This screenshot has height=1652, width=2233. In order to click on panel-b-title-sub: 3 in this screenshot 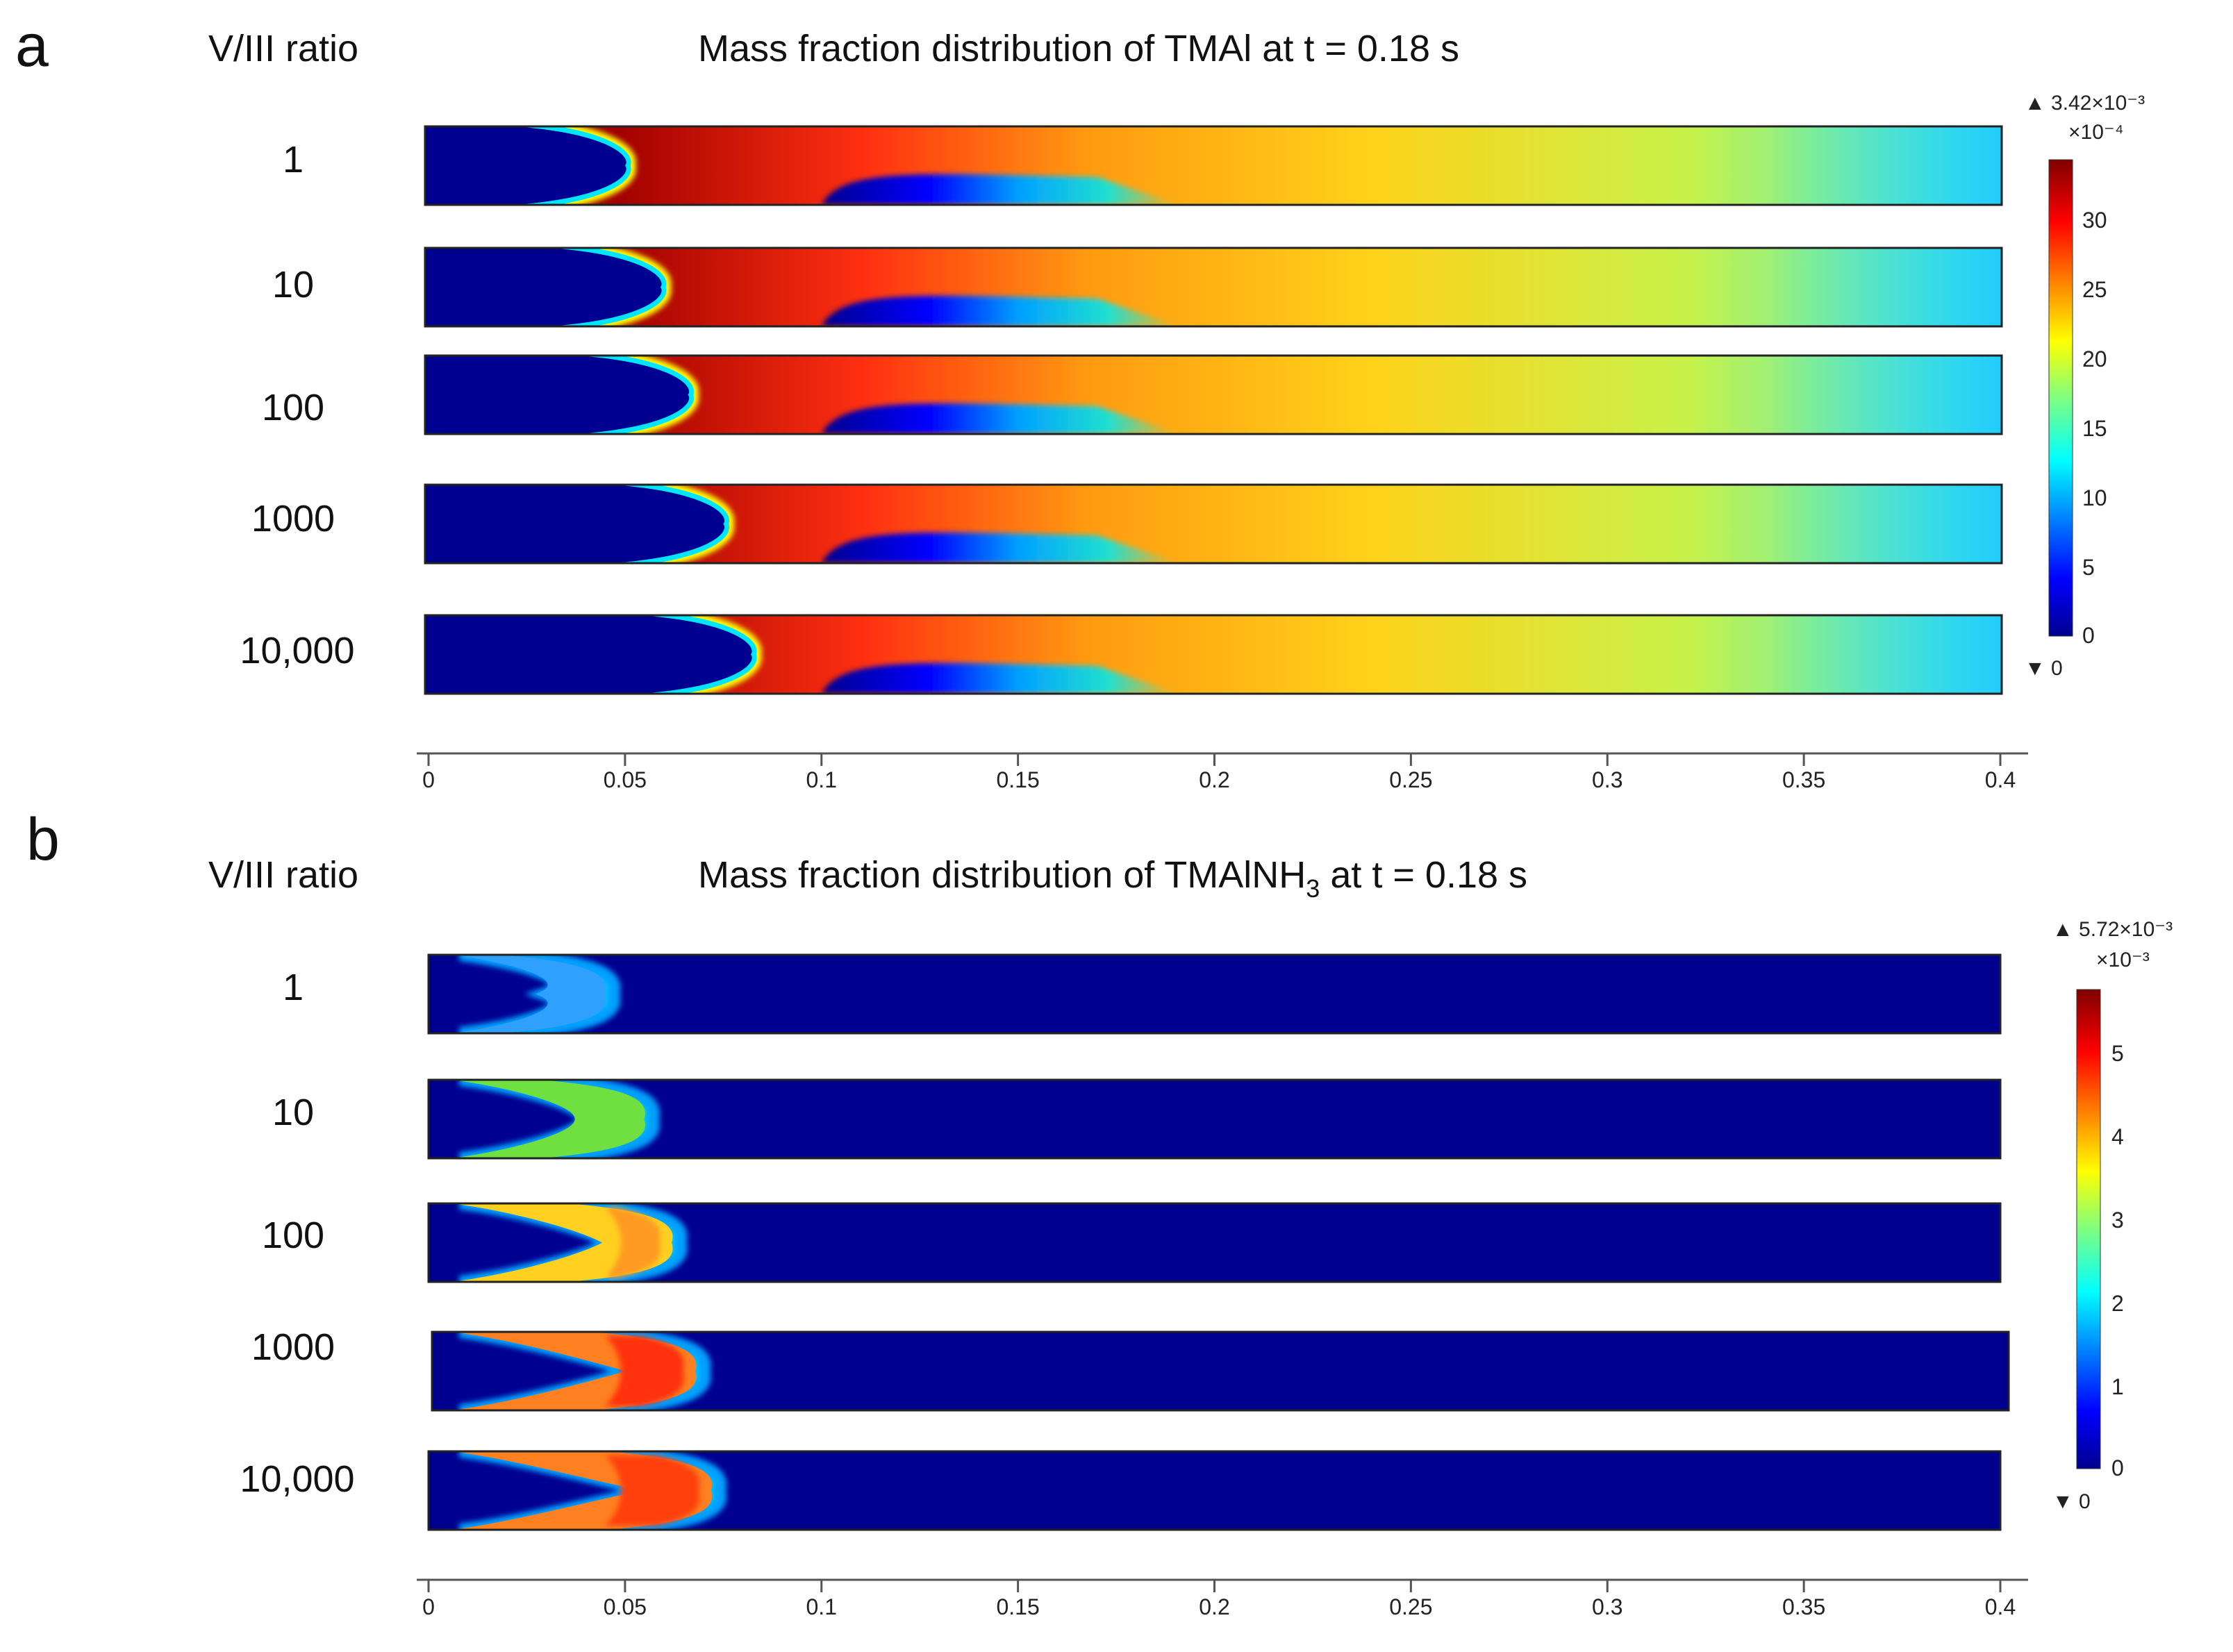, I will do `click(1313, 888)`.